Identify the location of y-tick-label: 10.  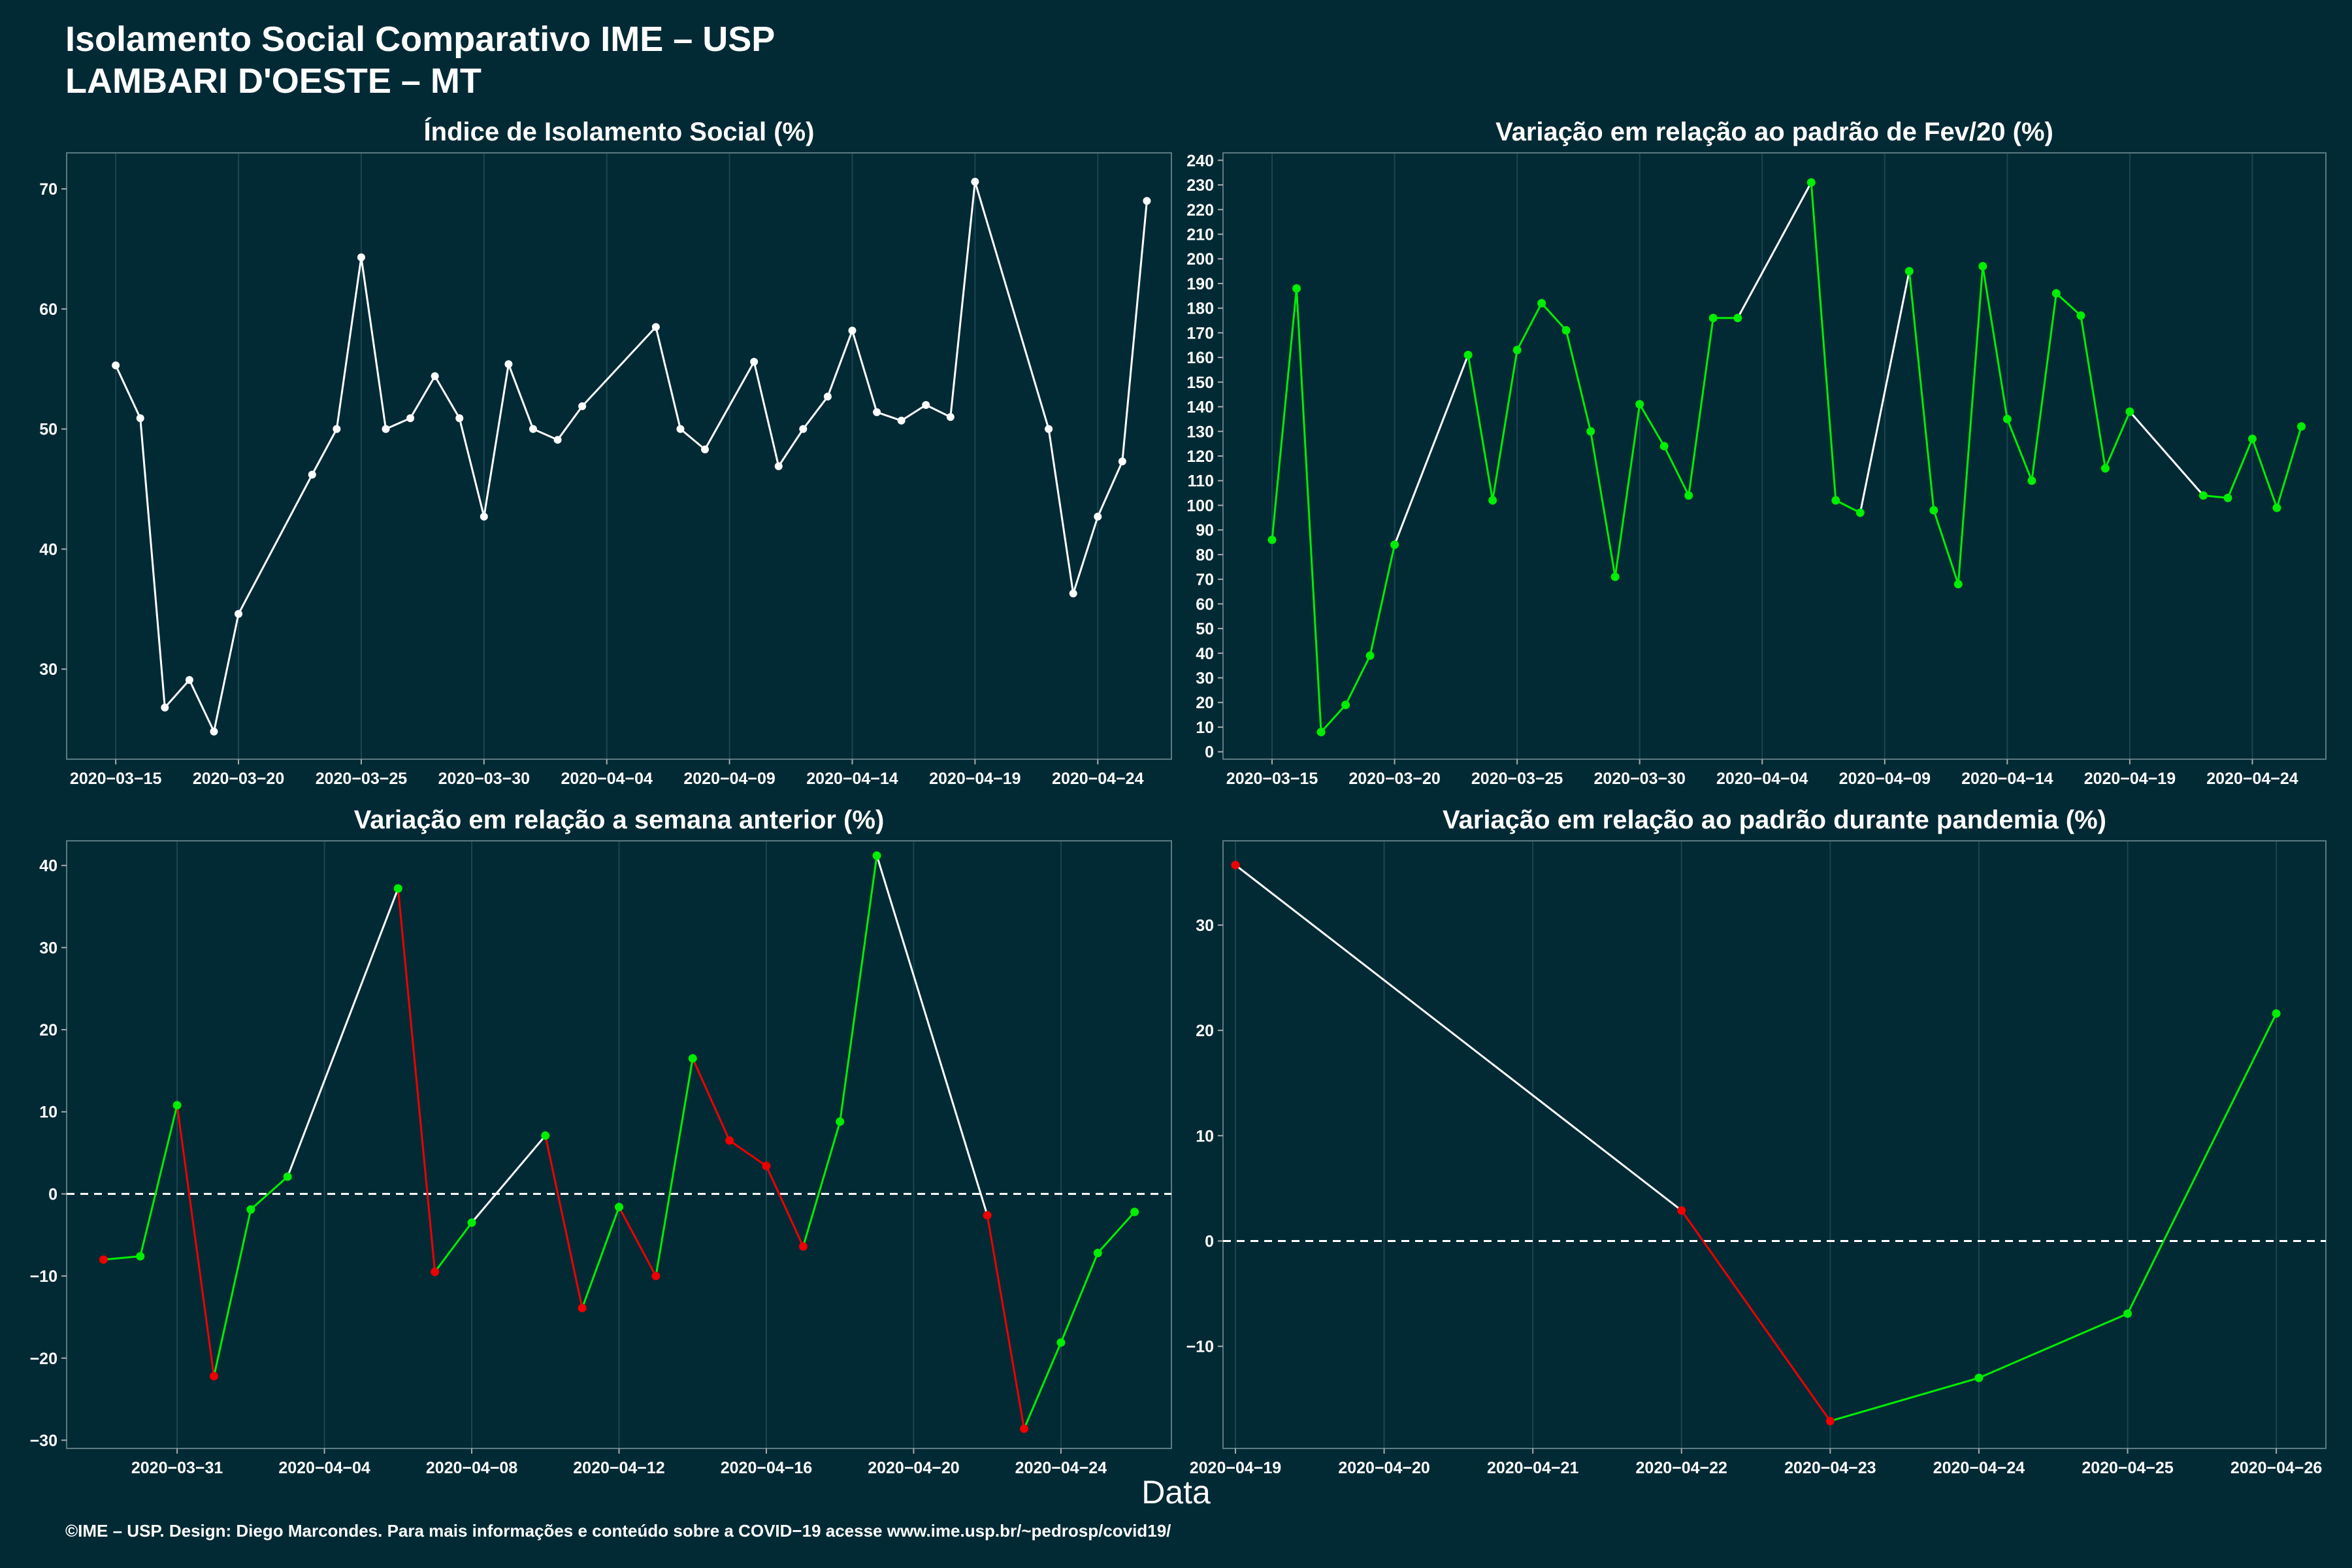
(1205, 1136).